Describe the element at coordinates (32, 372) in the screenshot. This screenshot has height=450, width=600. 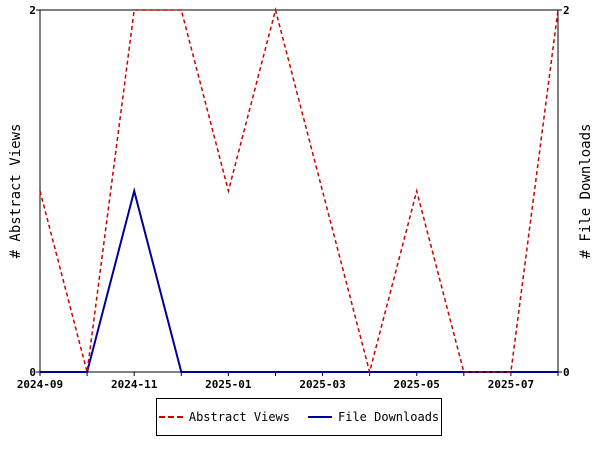
I see `left-y-tick-label: 0` at that location.